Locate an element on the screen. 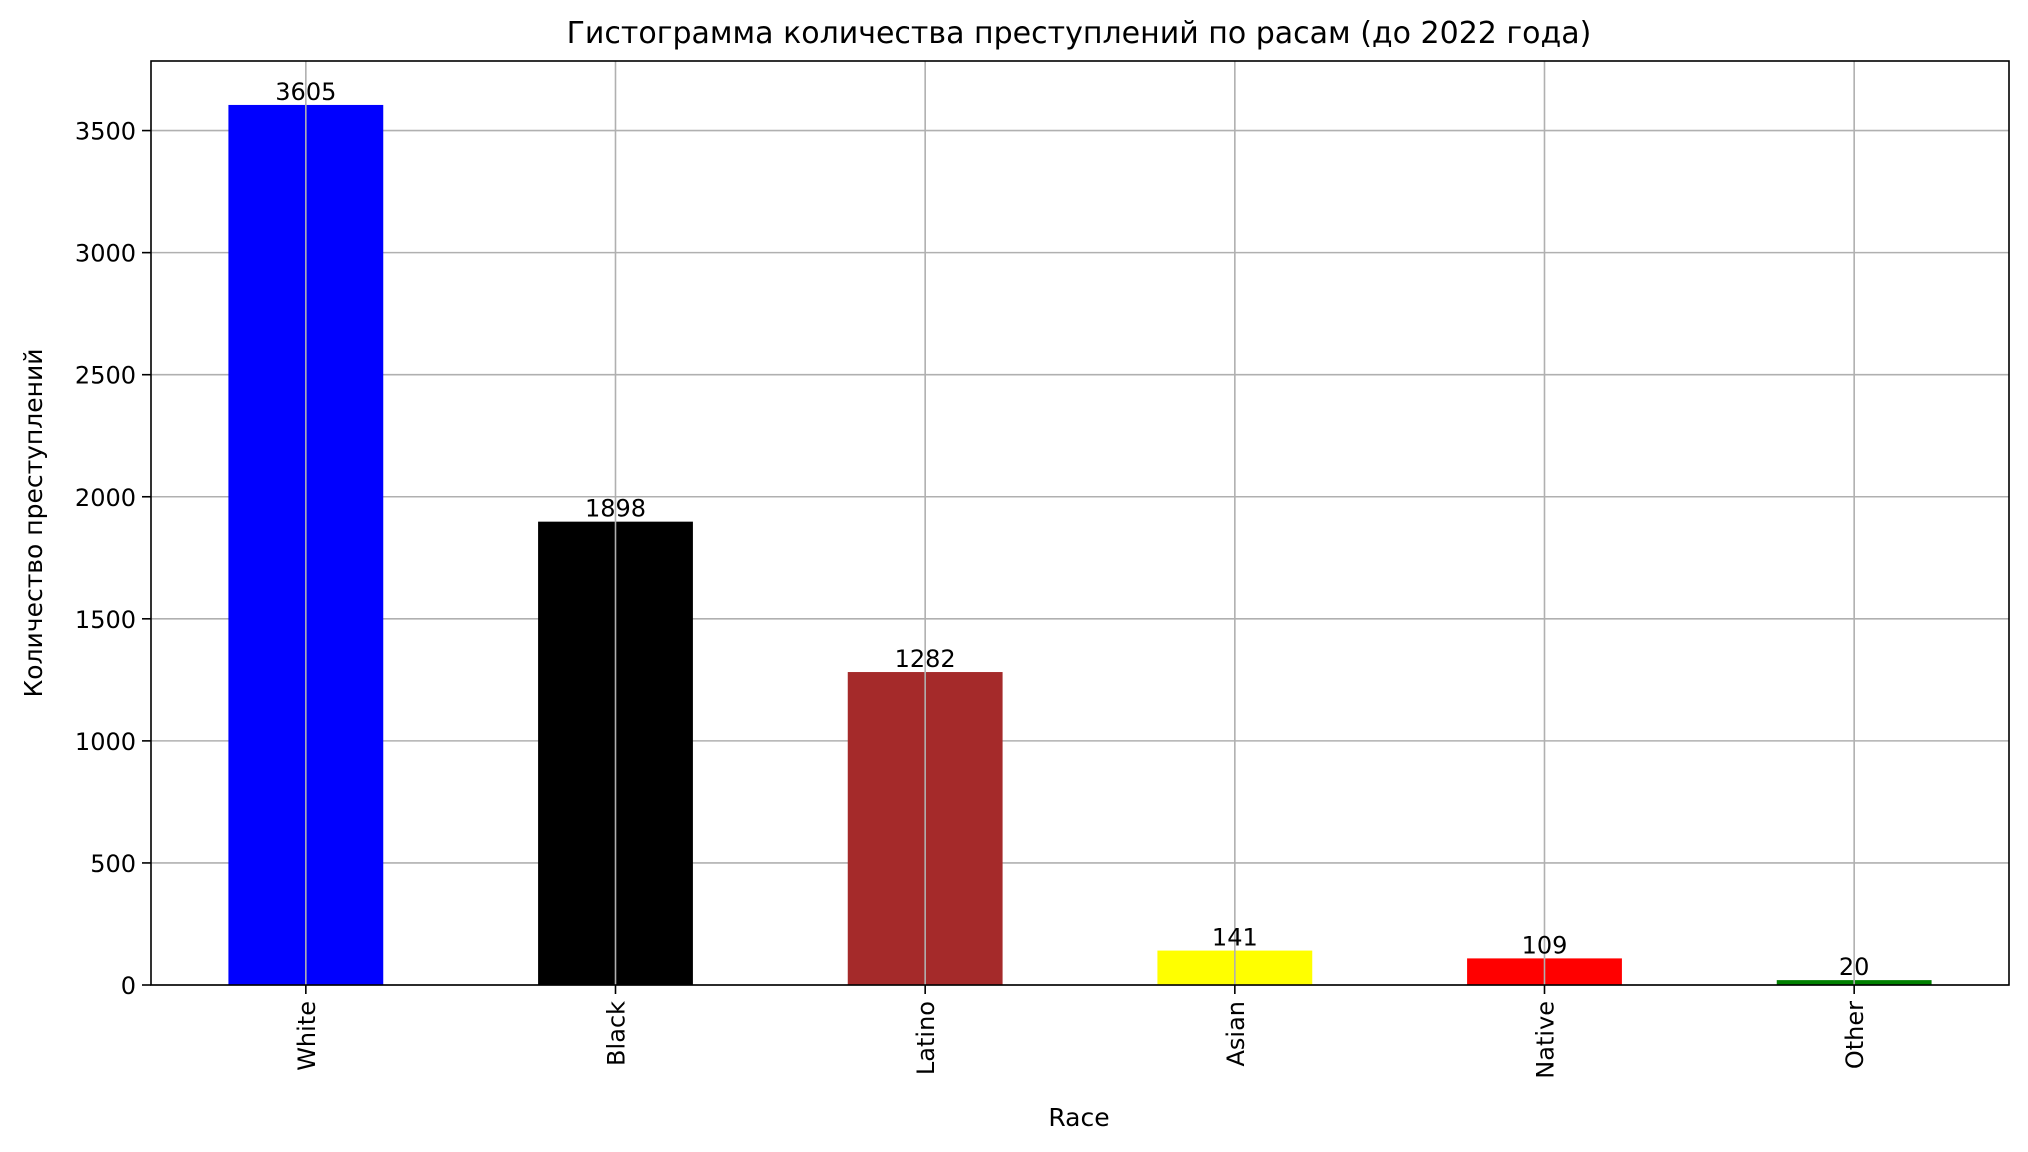 This screenshot has width=2028, height=1152. y-tick-label: 0 is located at coordinates (128, 986).